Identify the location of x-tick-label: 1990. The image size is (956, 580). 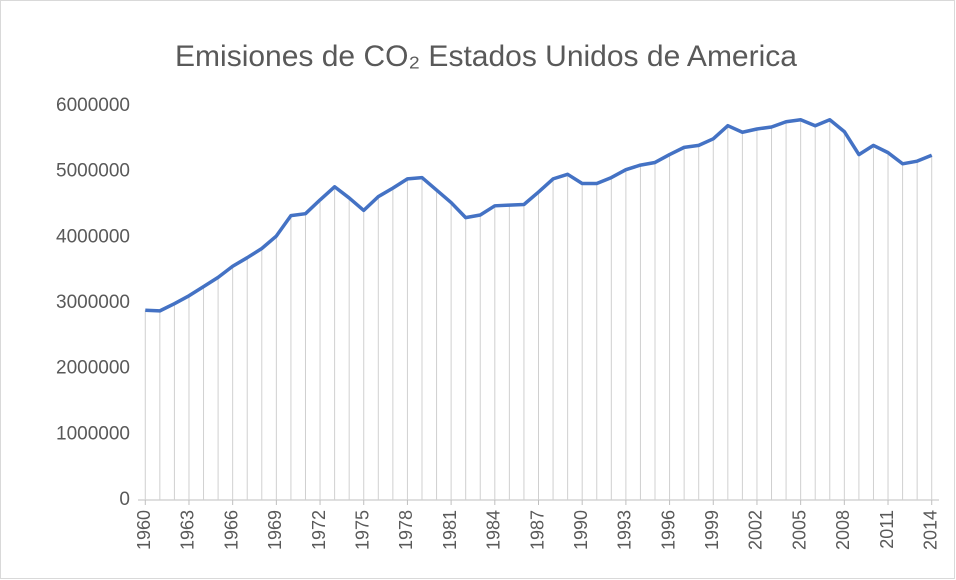
(581, 530).